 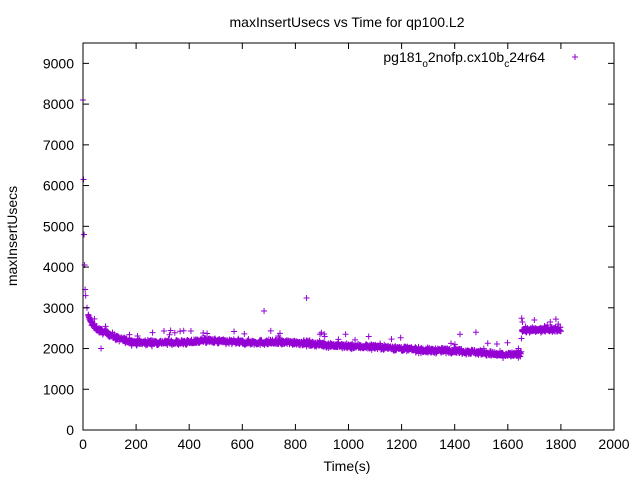 I want to click on legend-label-sub1: o, so click(x=425, y=64).